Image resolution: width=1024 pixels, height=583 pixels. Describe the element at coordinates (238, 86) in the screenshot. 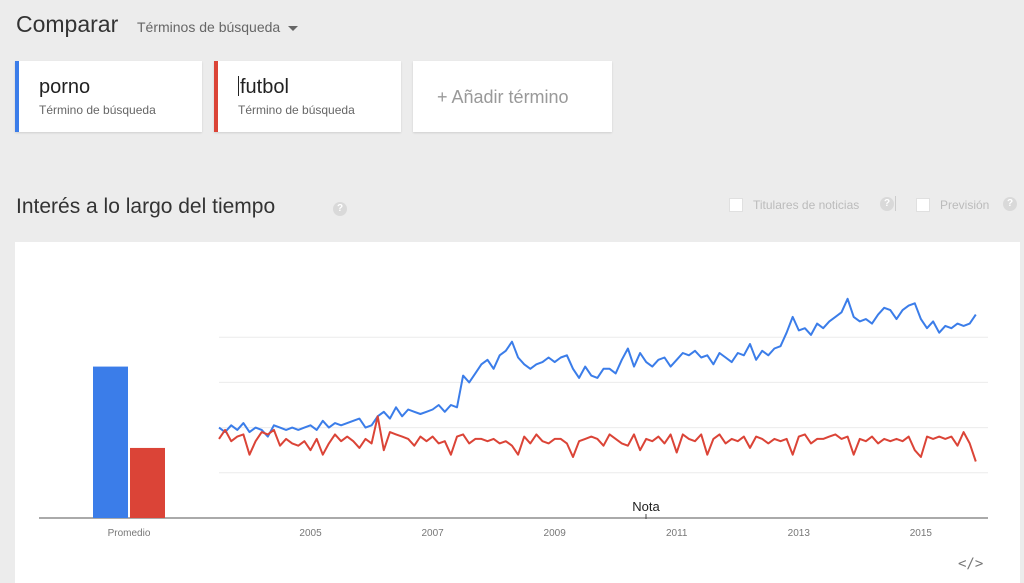

I see `text-cursor` at that location.